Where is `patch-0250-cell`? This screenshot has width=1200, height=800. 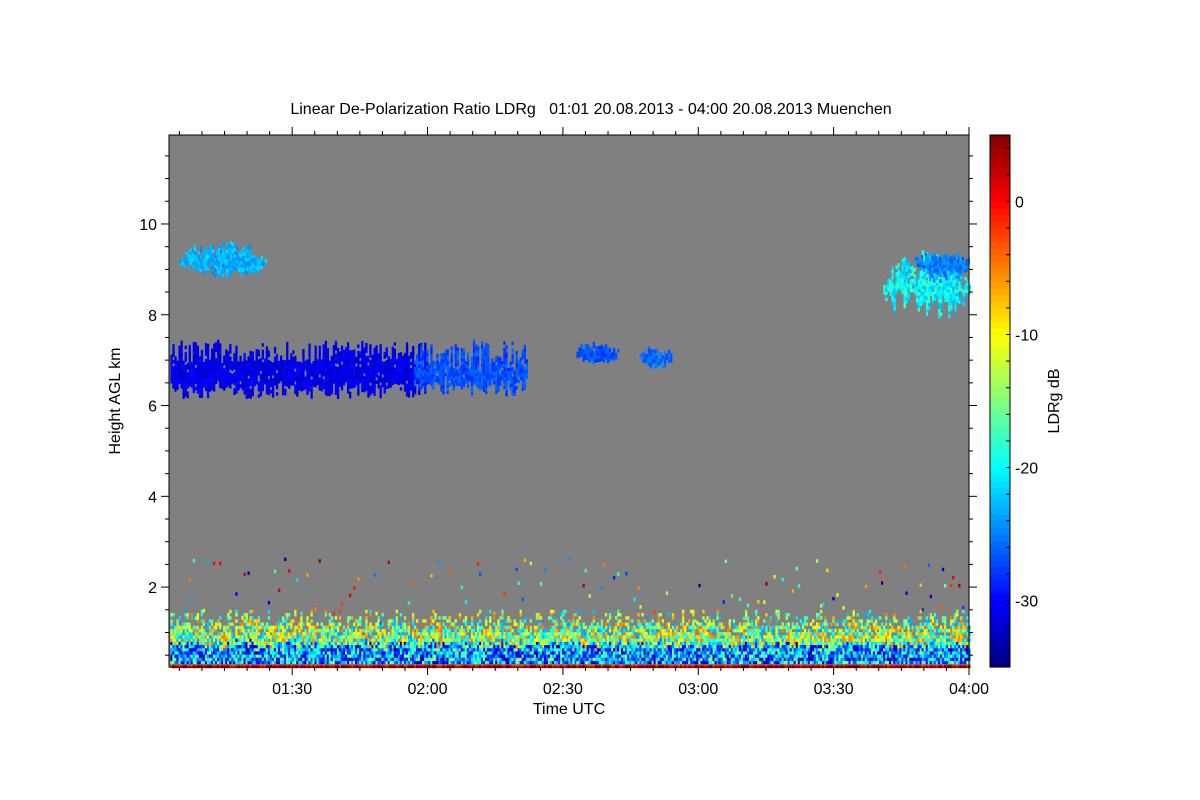 patch-0250-cell is located at coordinates (642, 357).